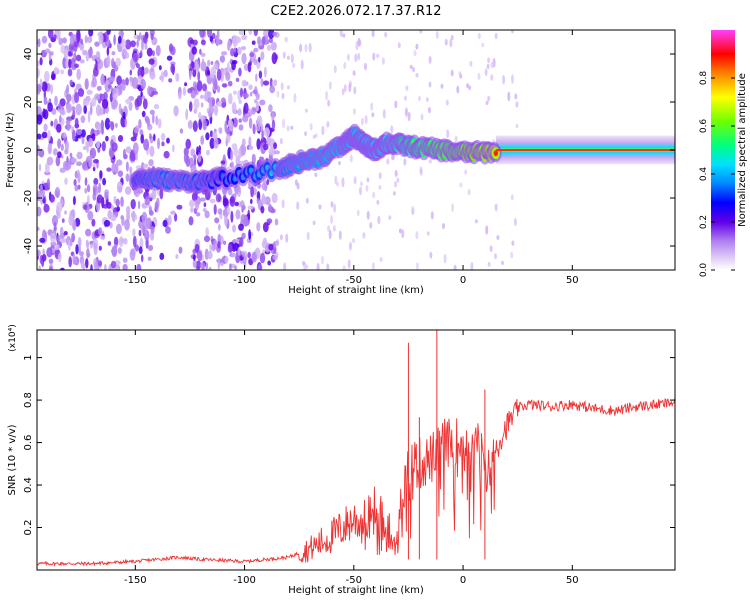 This screenshot has width=750, height=600. I want to click on spectrogram-ylabel: Frequency (Hz), so click(10, 150).